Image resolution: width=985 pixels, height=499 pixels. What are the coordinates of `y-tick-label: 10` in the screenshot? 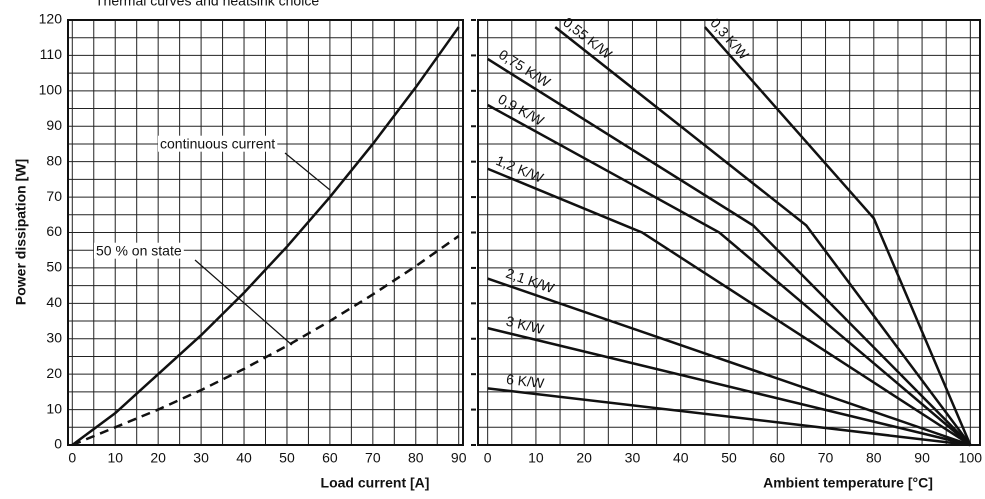 It's located at (54, 408).